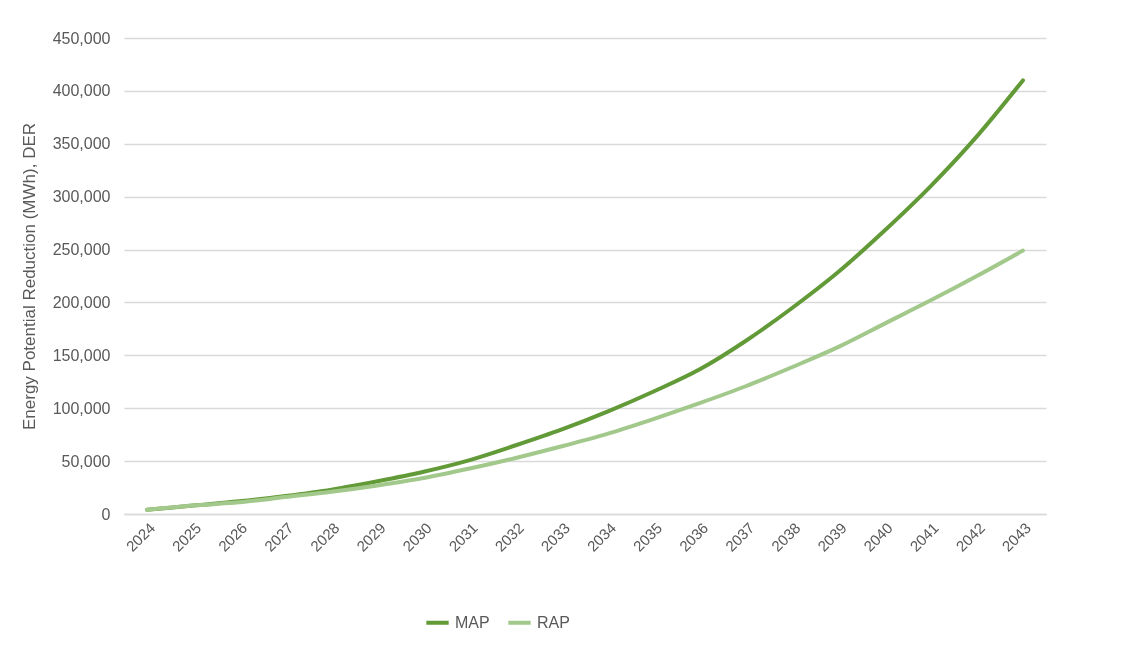 The image size is (1127, 658). Describe the element at coordinates (81, 408) in the screenshot. I see `y-tick-label: 100,000` at that location.